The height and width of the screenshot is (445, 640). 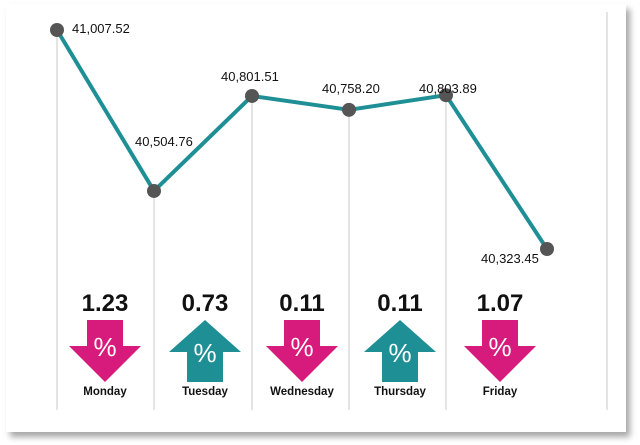 What do you see at coordinates (105, 303) in the screenshot?
I see `percent-change-monday: 1.23` at bounding box center [105, 303].